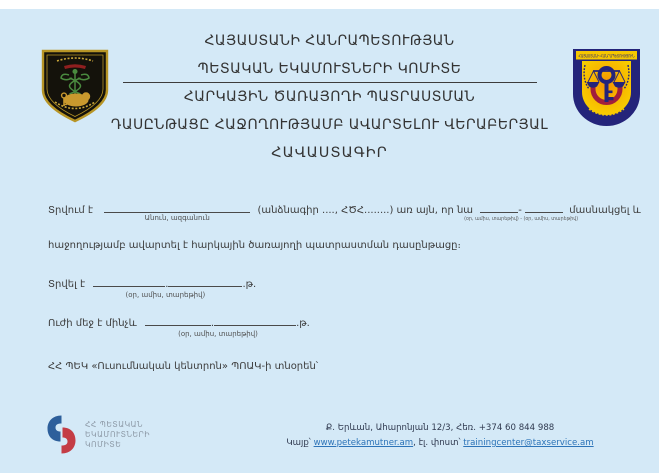 The image size is (659, 473). Describe the element at coordinates (329, 69) in the screenshot. I see `header-committee: ՊԵՏԱԿԱՆ ԵԿԱՄՈՒՏՆԵՐԻ ԿՈՄԻՏԵ` at that location.